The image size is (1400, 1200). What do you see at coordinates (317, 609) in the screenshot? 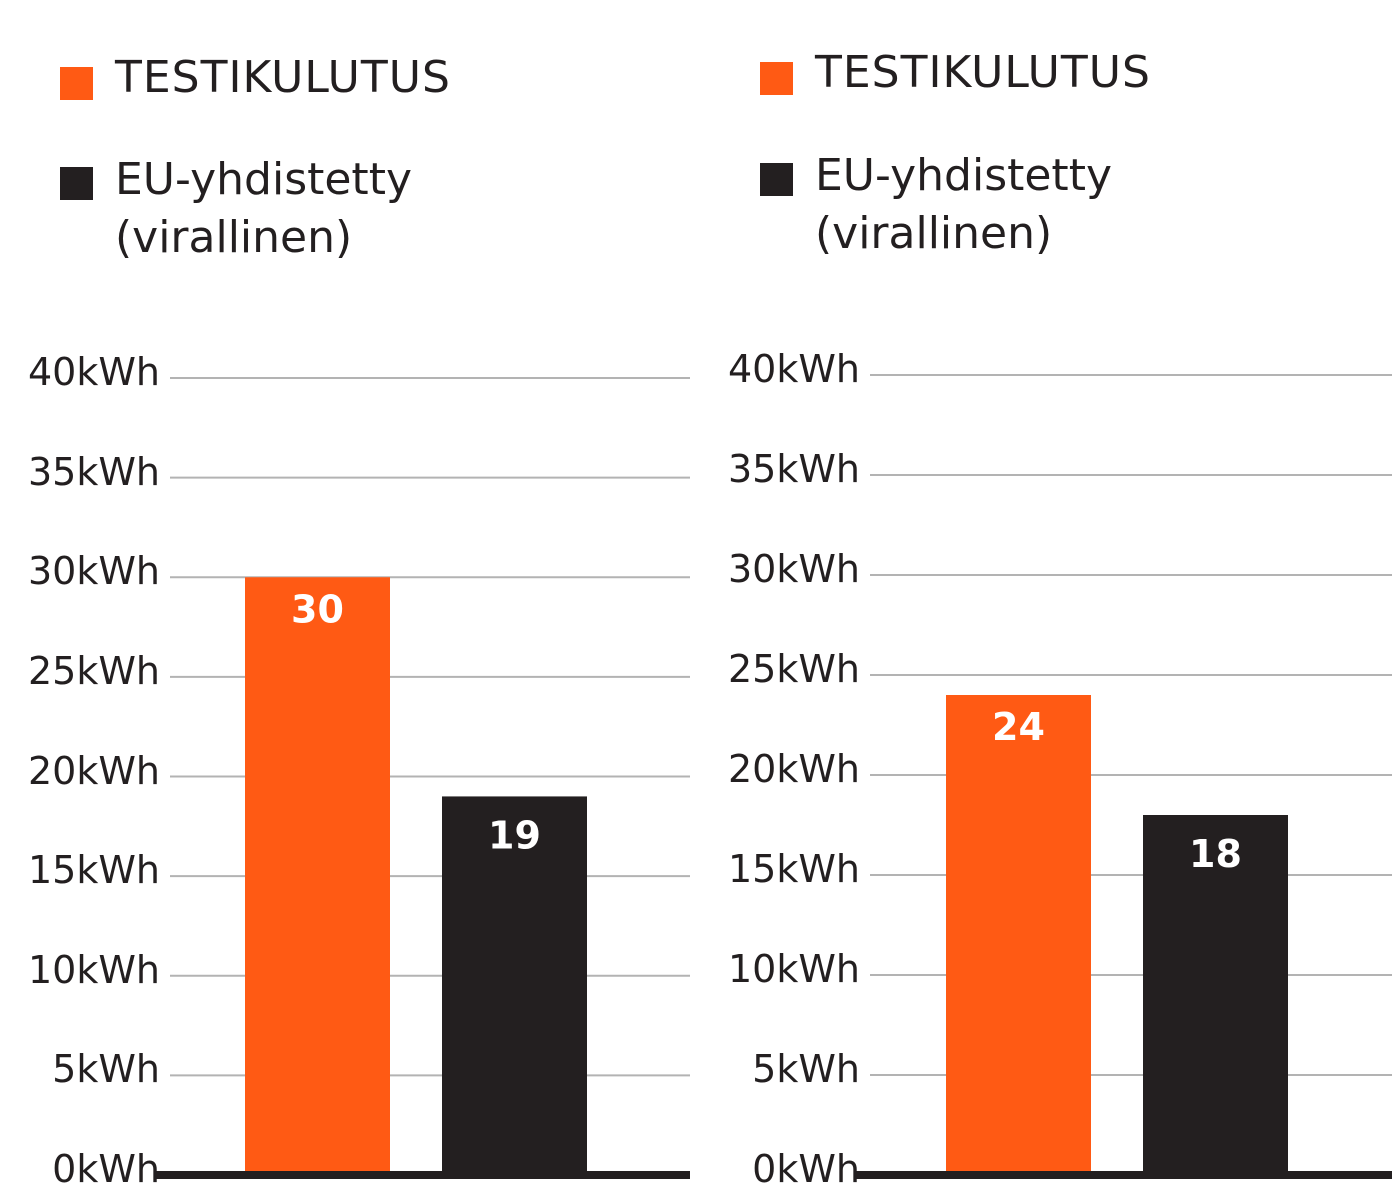
I see `bar-value-label: 30` at bounding box center [317, 609].